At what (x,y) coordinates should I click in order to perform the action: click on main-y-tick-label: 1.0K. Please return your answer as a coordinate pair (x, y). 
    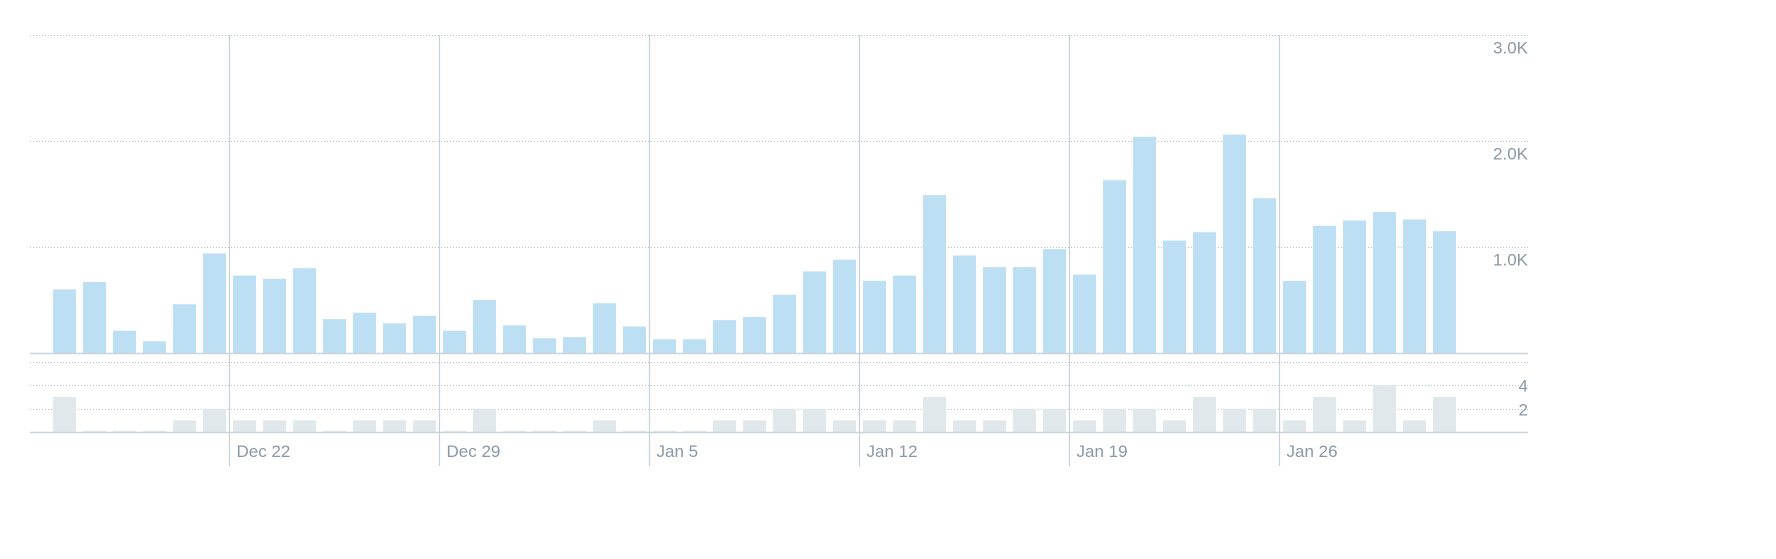
    Looking at the image, I should click on (1511, 260).